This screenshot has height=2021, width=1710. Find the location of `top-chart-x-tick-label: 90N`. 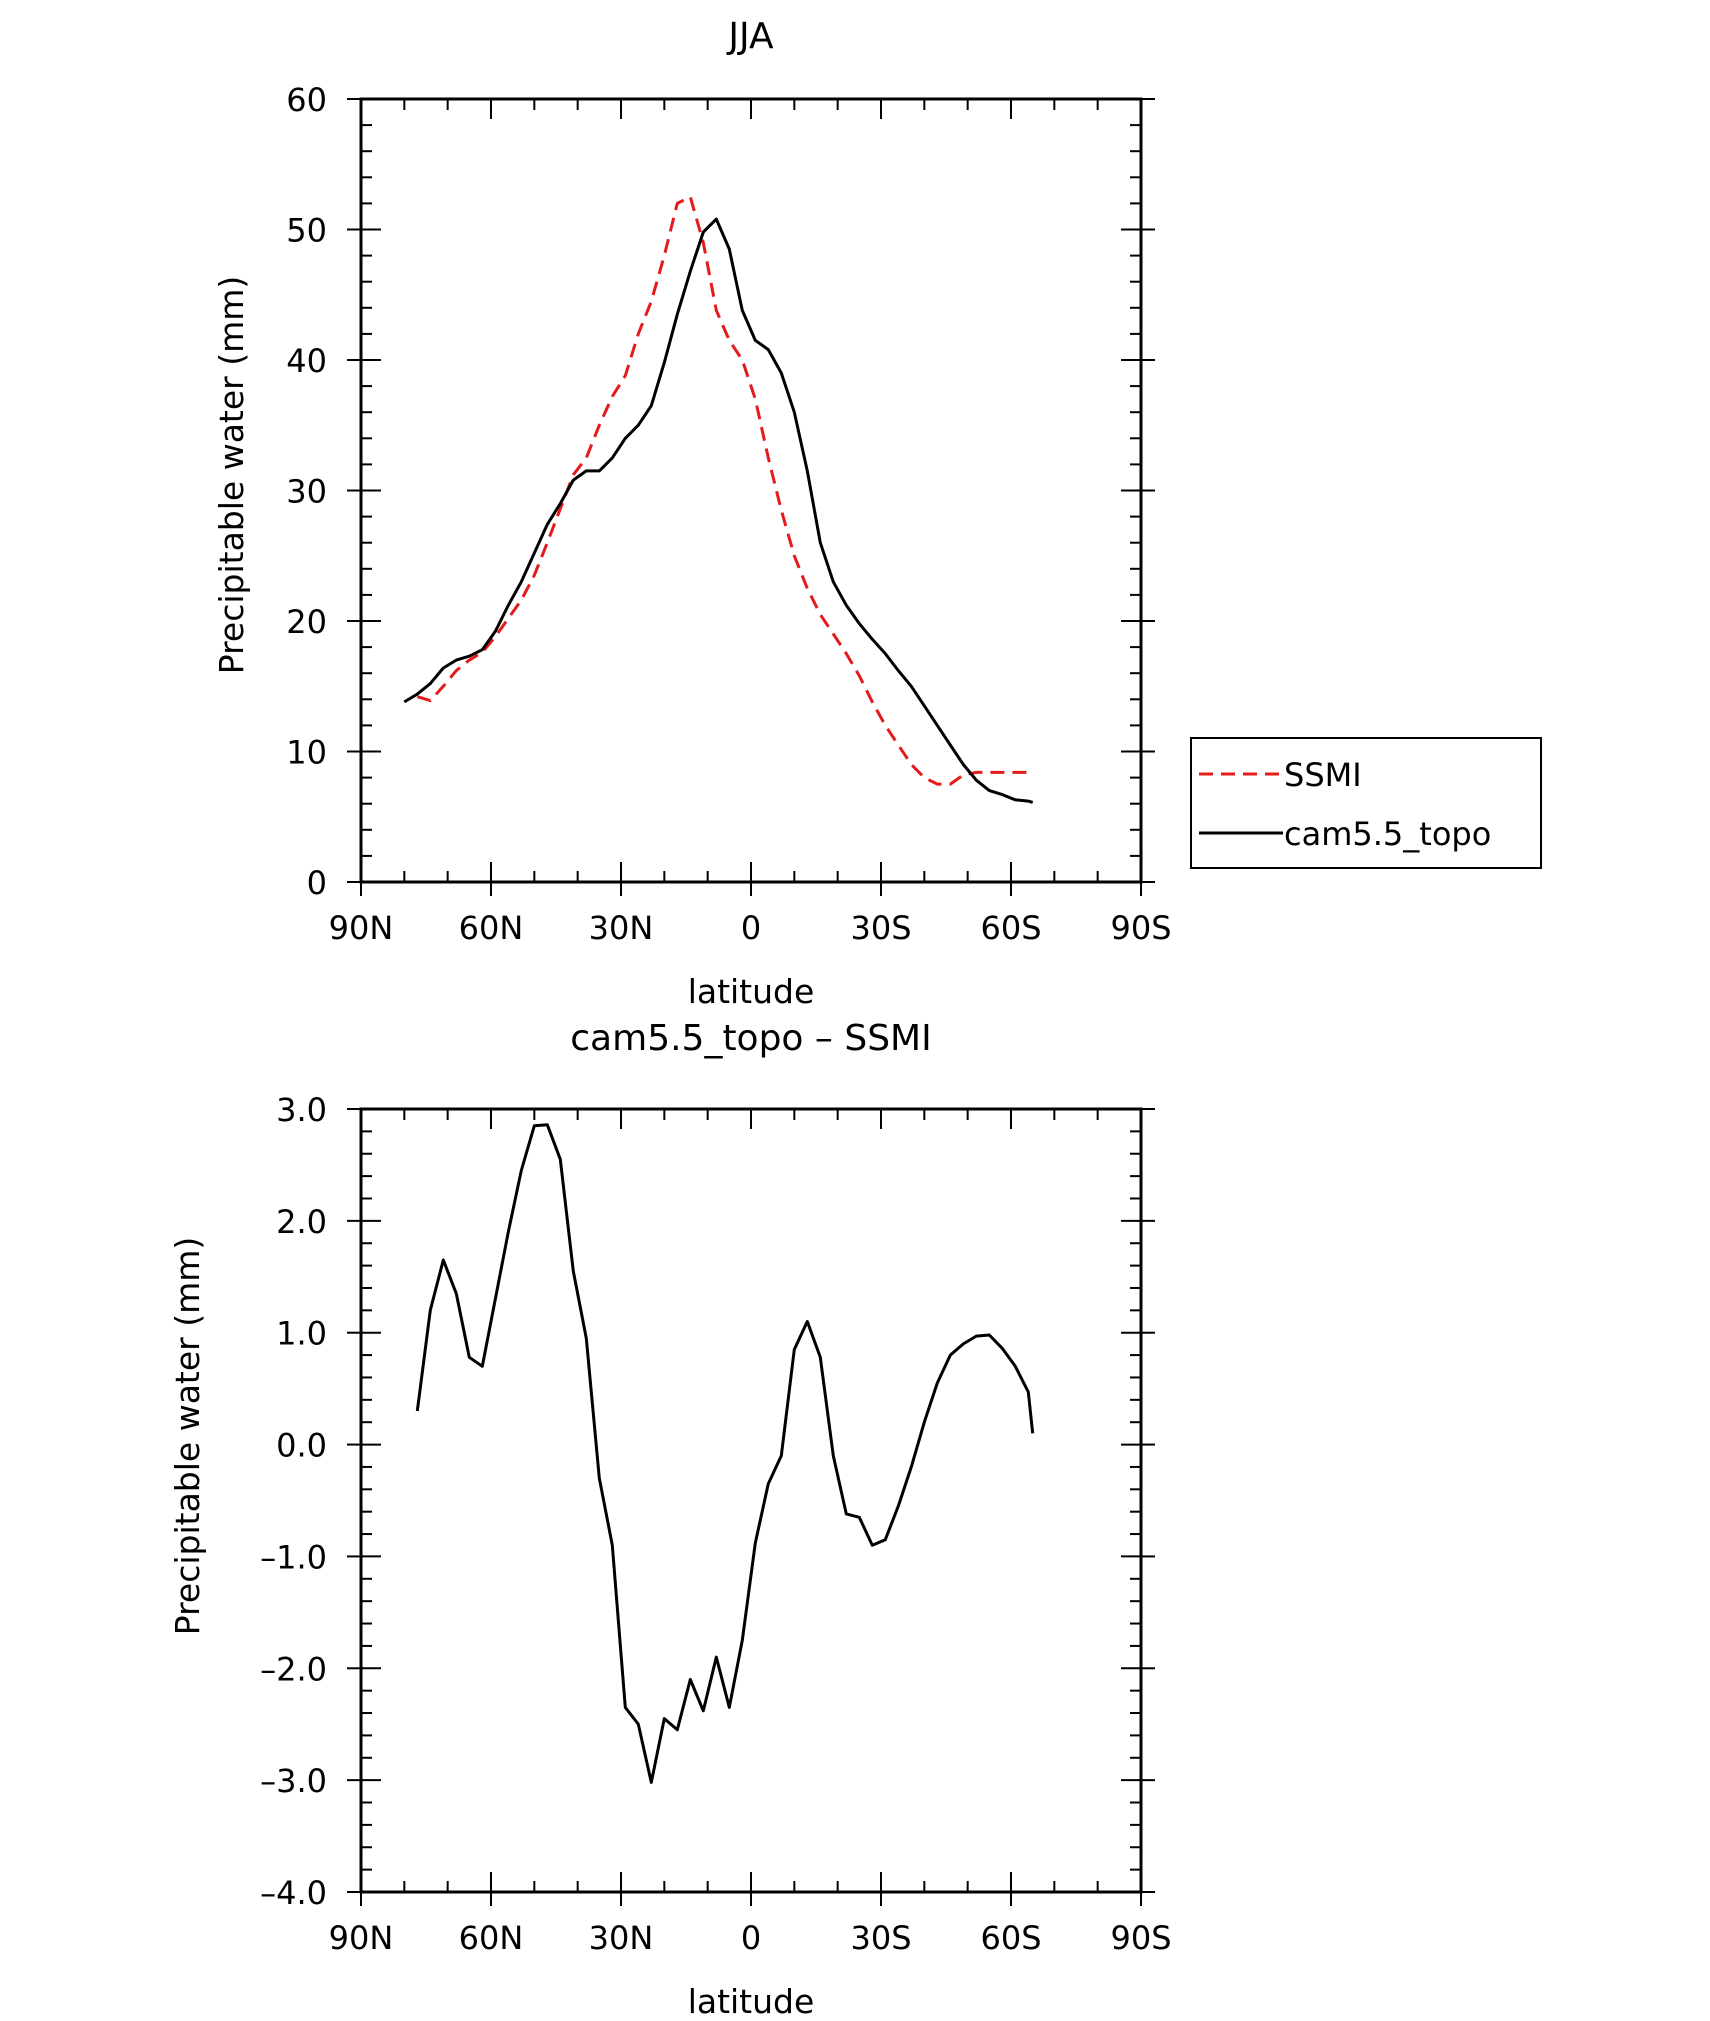

top-chart-x-tick-label: 90N is located at coordinates (361, 928).